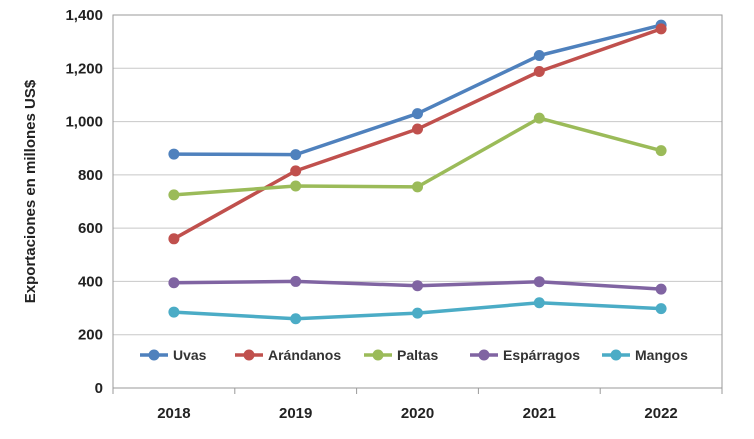 Image resolution: width=754 pixels, height=439 pixels. Describe the element at coordinates (99, 388) in the screenshot. I see `y-tick-label: 0` at that location.